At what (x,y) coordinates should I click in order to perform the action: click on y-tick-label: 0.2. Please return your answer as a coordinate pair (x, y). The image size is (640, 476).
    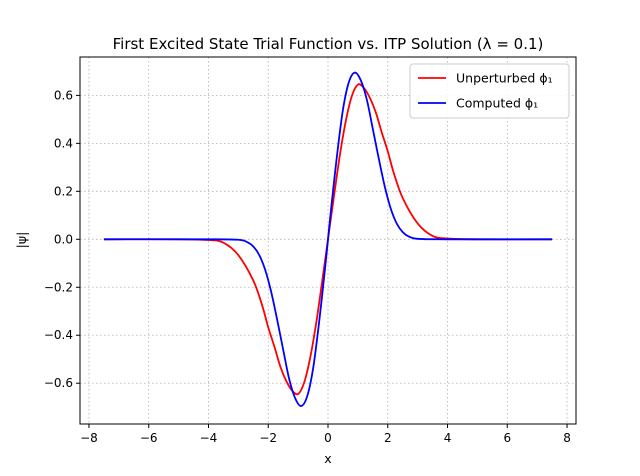
    Looking at the image, I should click on (63, 191).